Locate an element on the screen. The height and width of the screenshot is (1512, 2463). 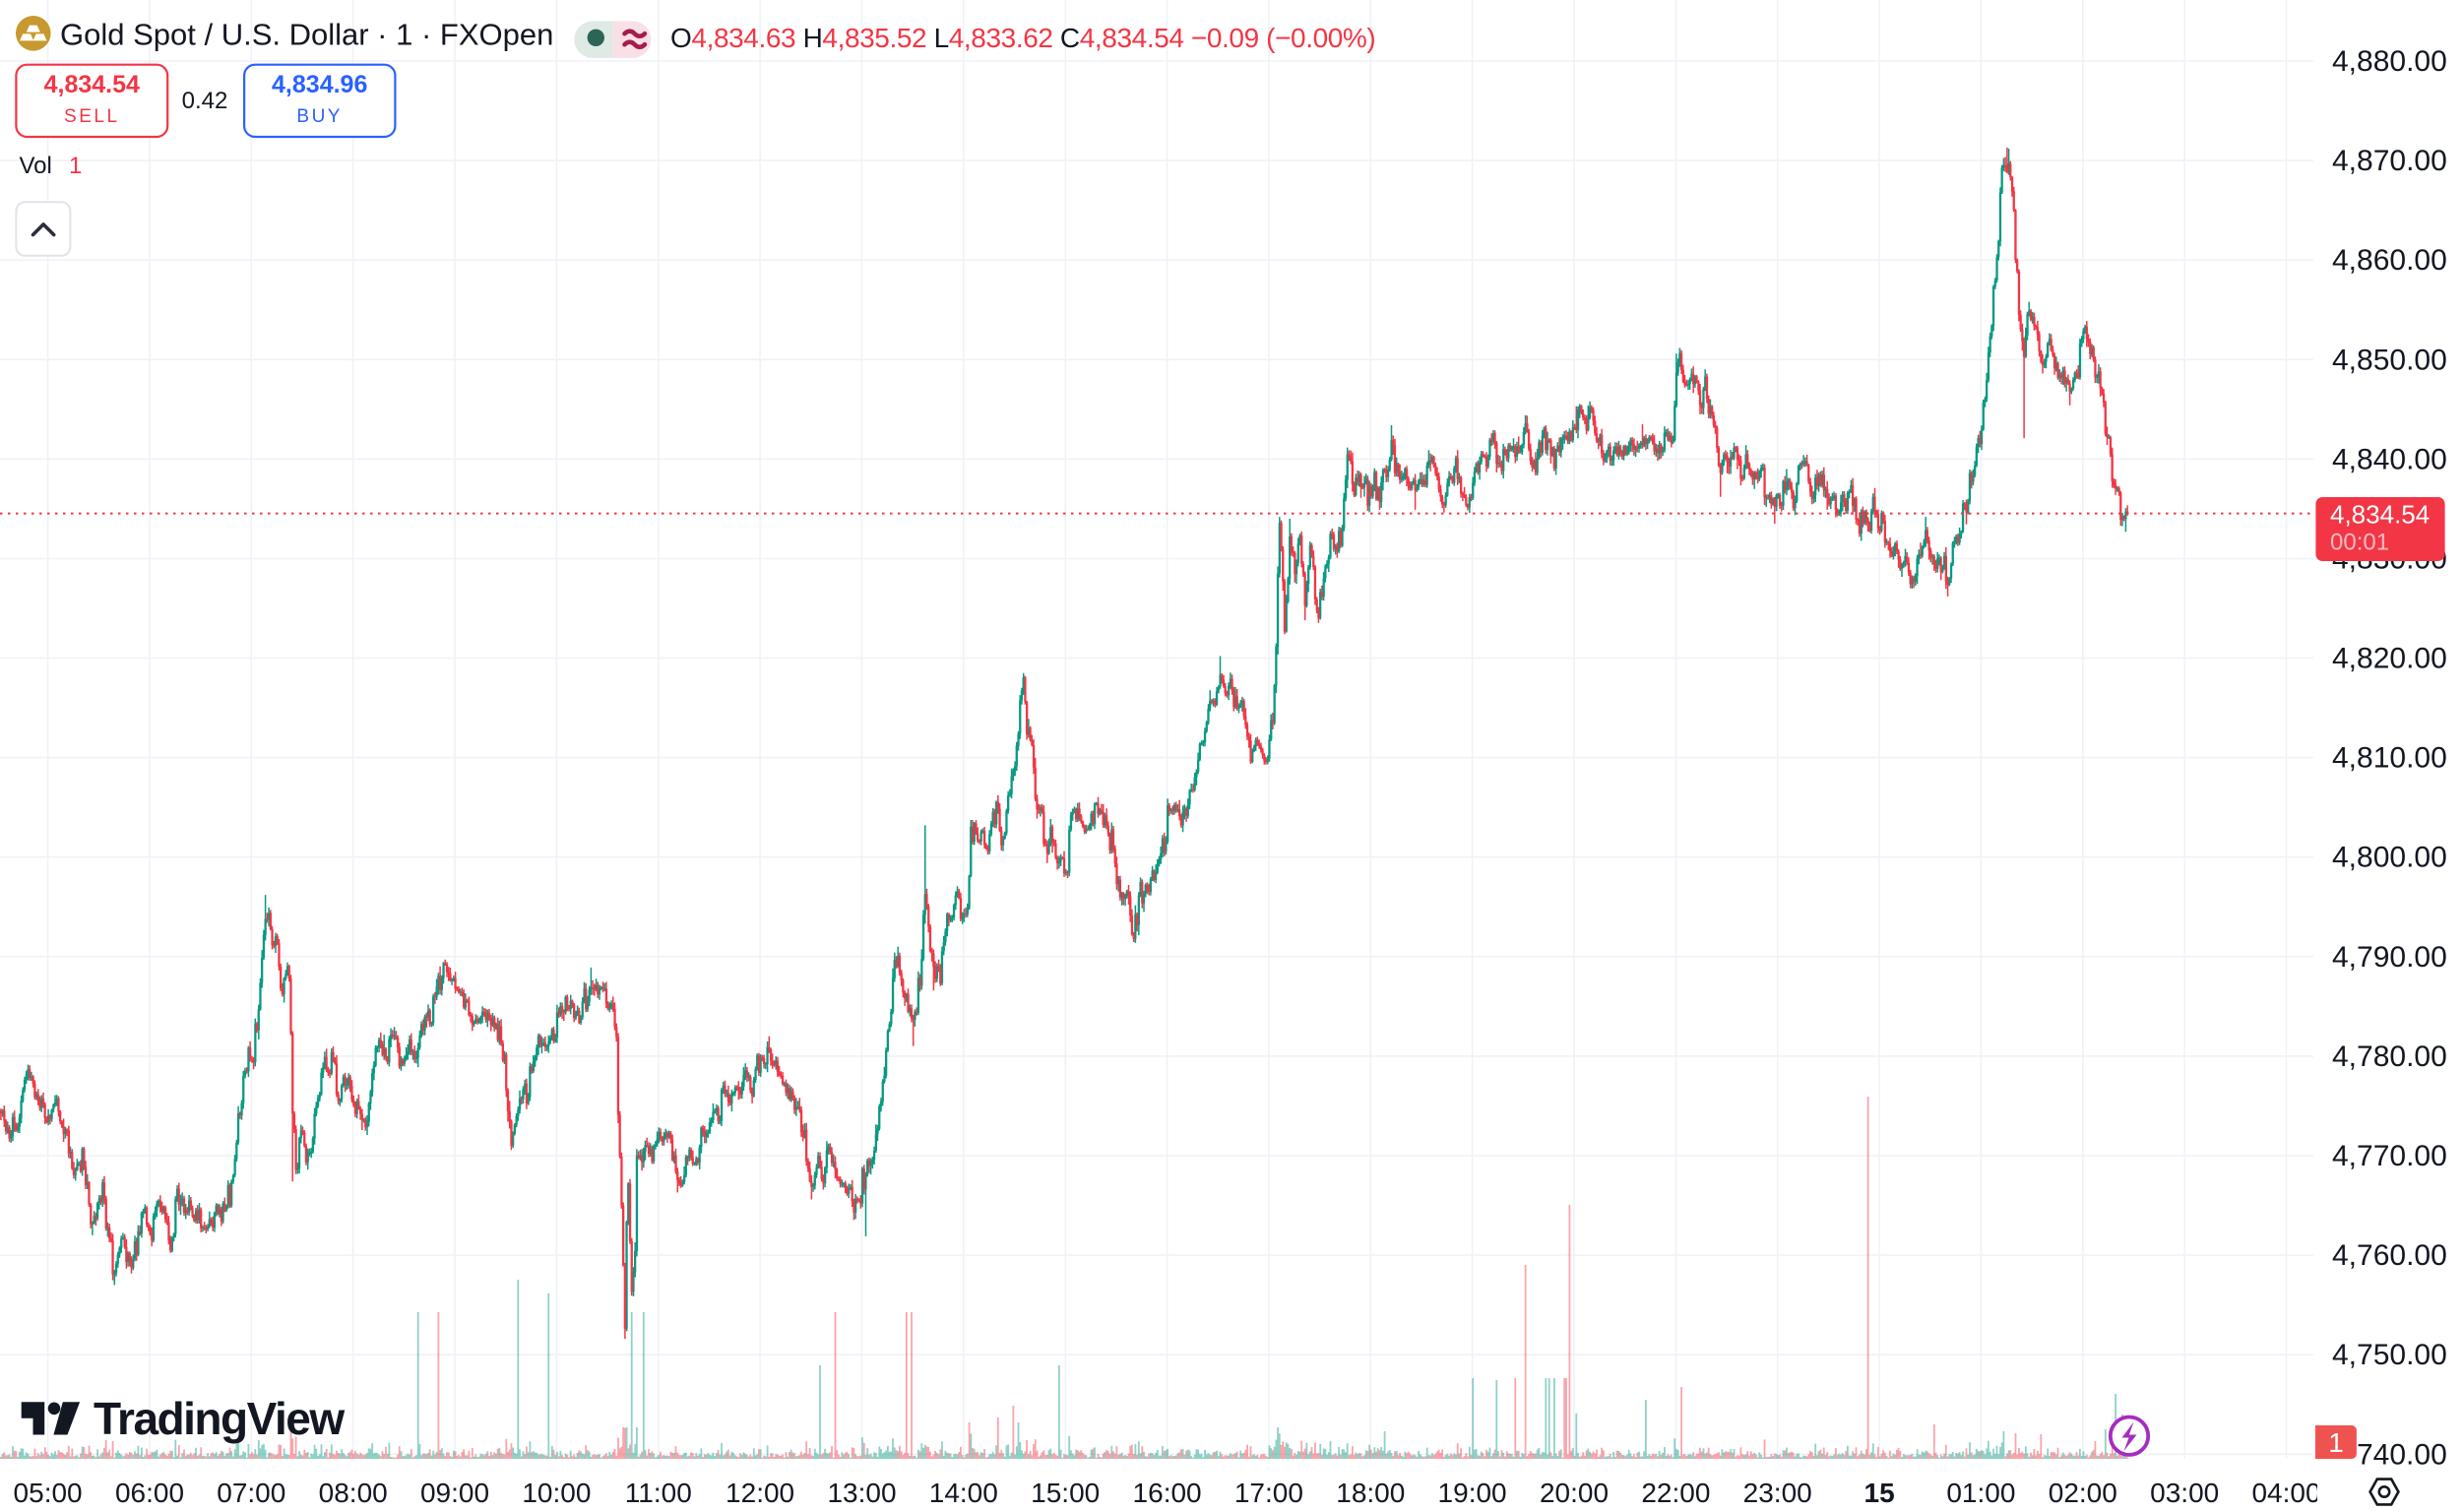
svg-text: 740.00 is located at coordinates (2402, 1454).